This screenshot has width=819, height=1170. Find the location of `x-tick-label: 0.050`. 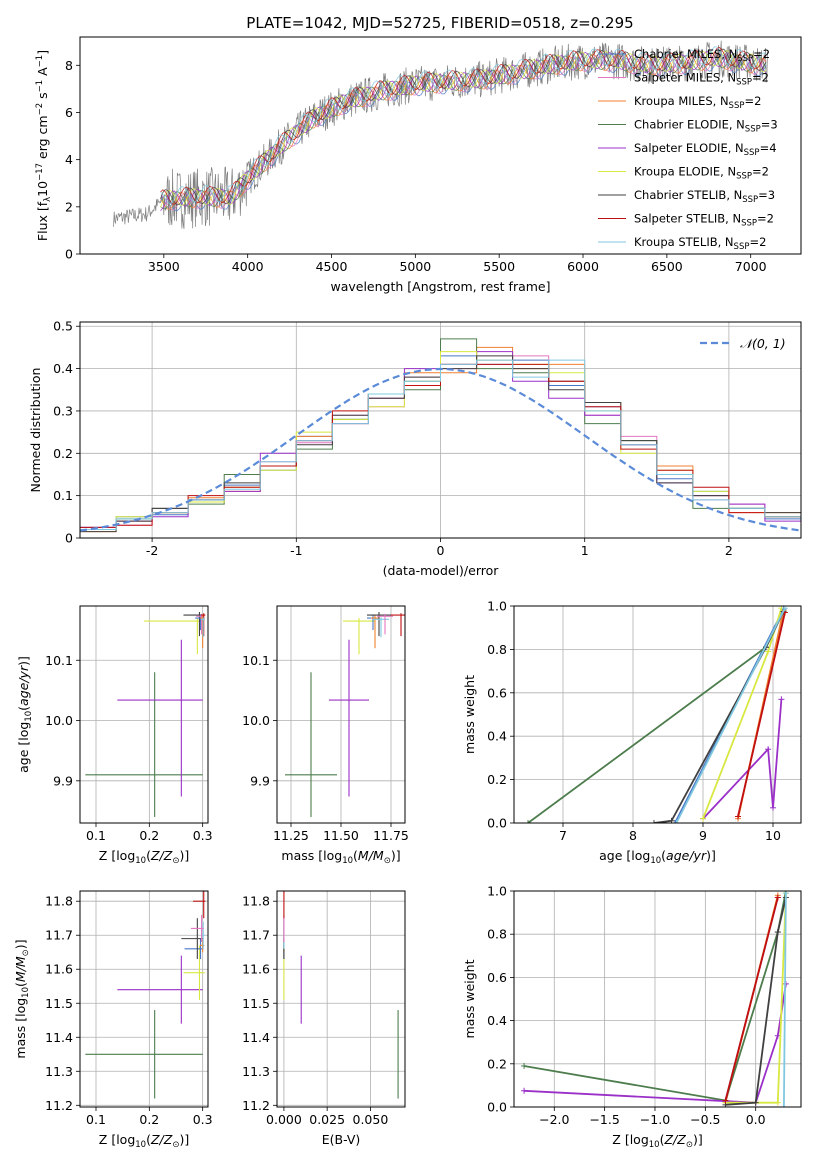

x-tick-label: 0.050 is located at coordinates (371, 1119).